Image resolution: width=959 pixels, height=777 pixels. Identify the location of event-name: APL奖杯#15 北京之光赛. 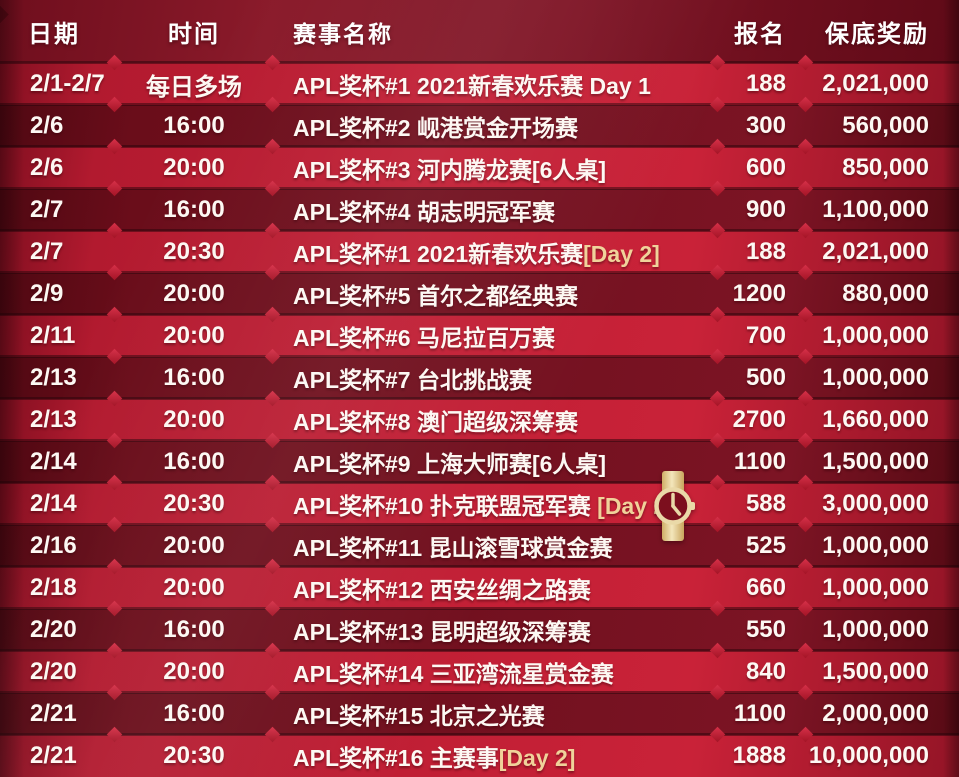
(419, 716).